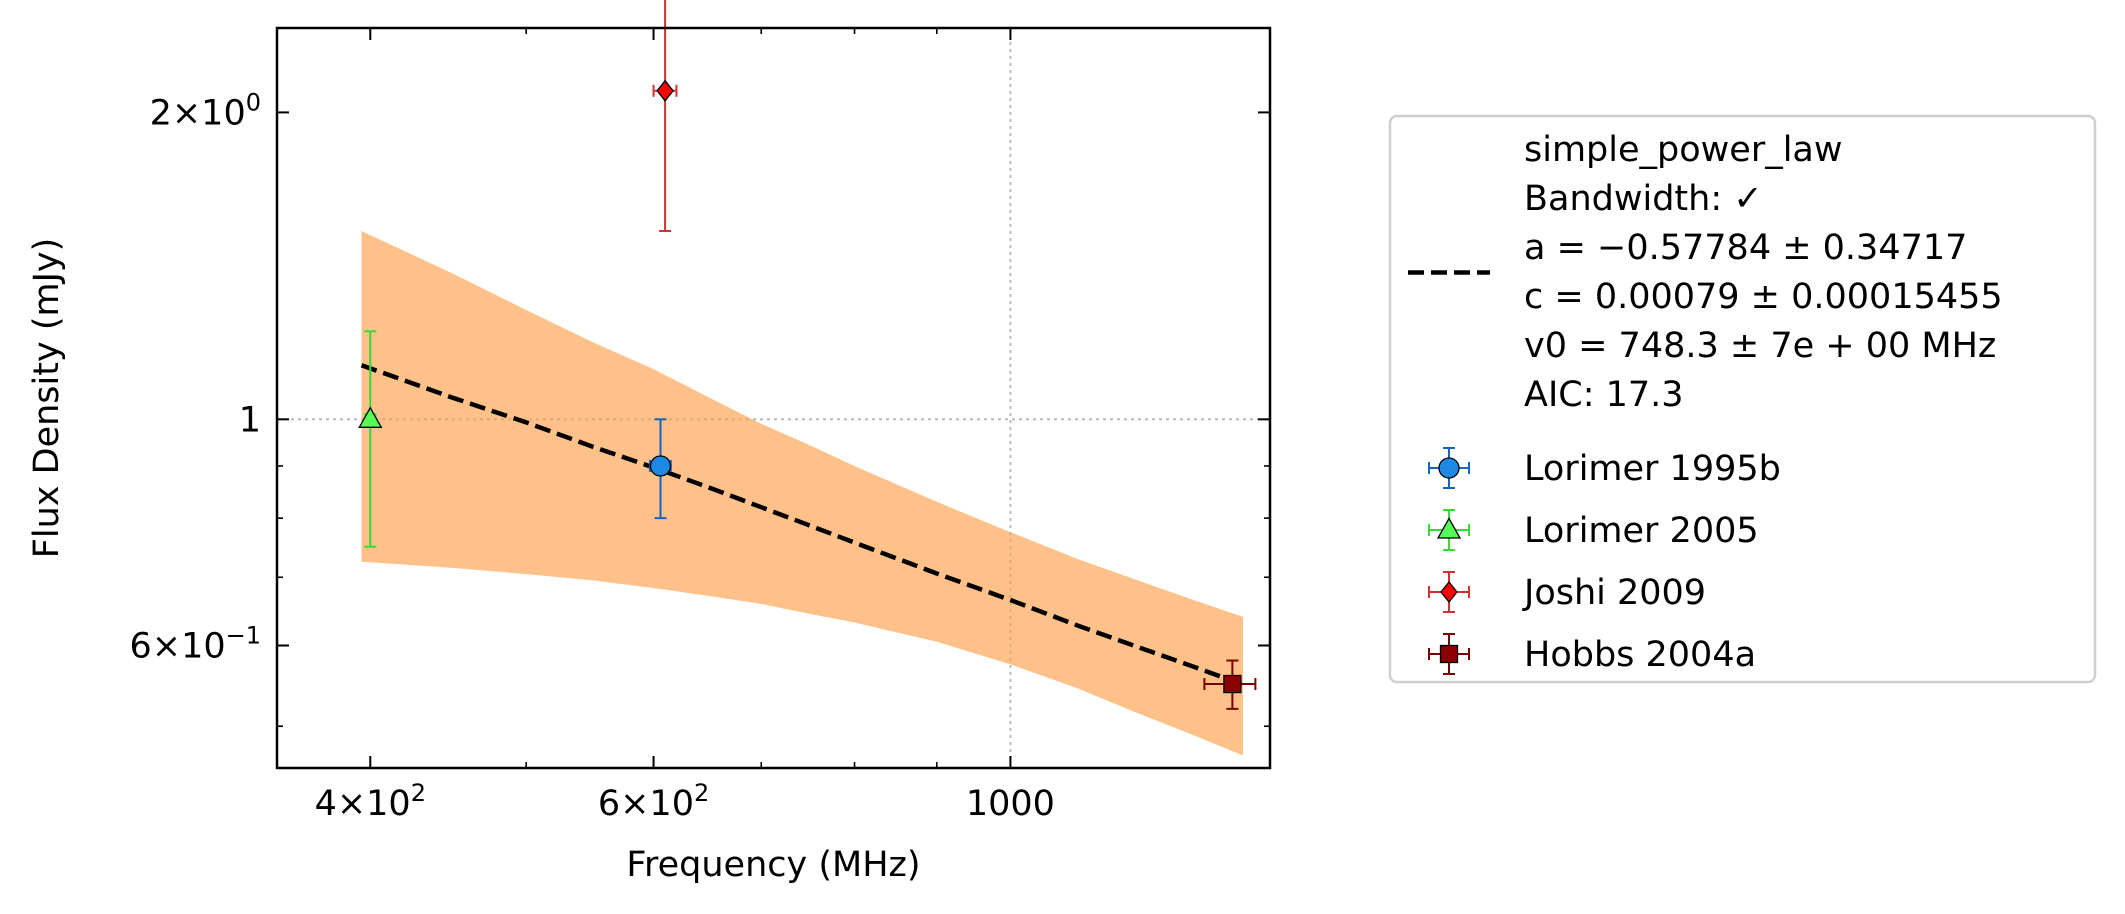  I want to click on fit-line-layer, so click(802, 525).